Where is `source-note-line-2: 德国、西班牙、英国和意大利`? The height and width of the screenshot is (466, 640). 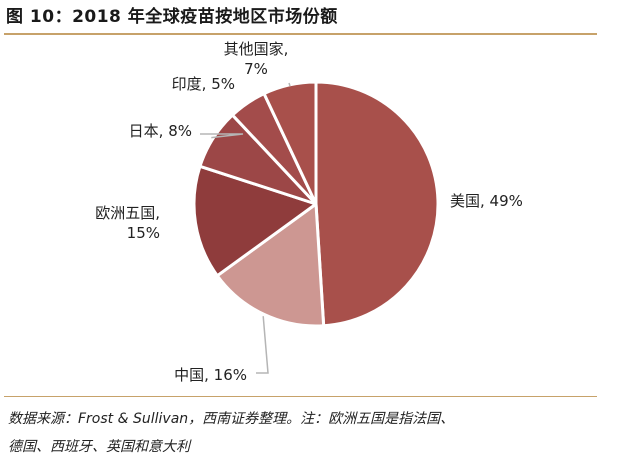
source-note-line-2: 德国、西班牙、英国和意大利 is located at coordinates (99, 447).